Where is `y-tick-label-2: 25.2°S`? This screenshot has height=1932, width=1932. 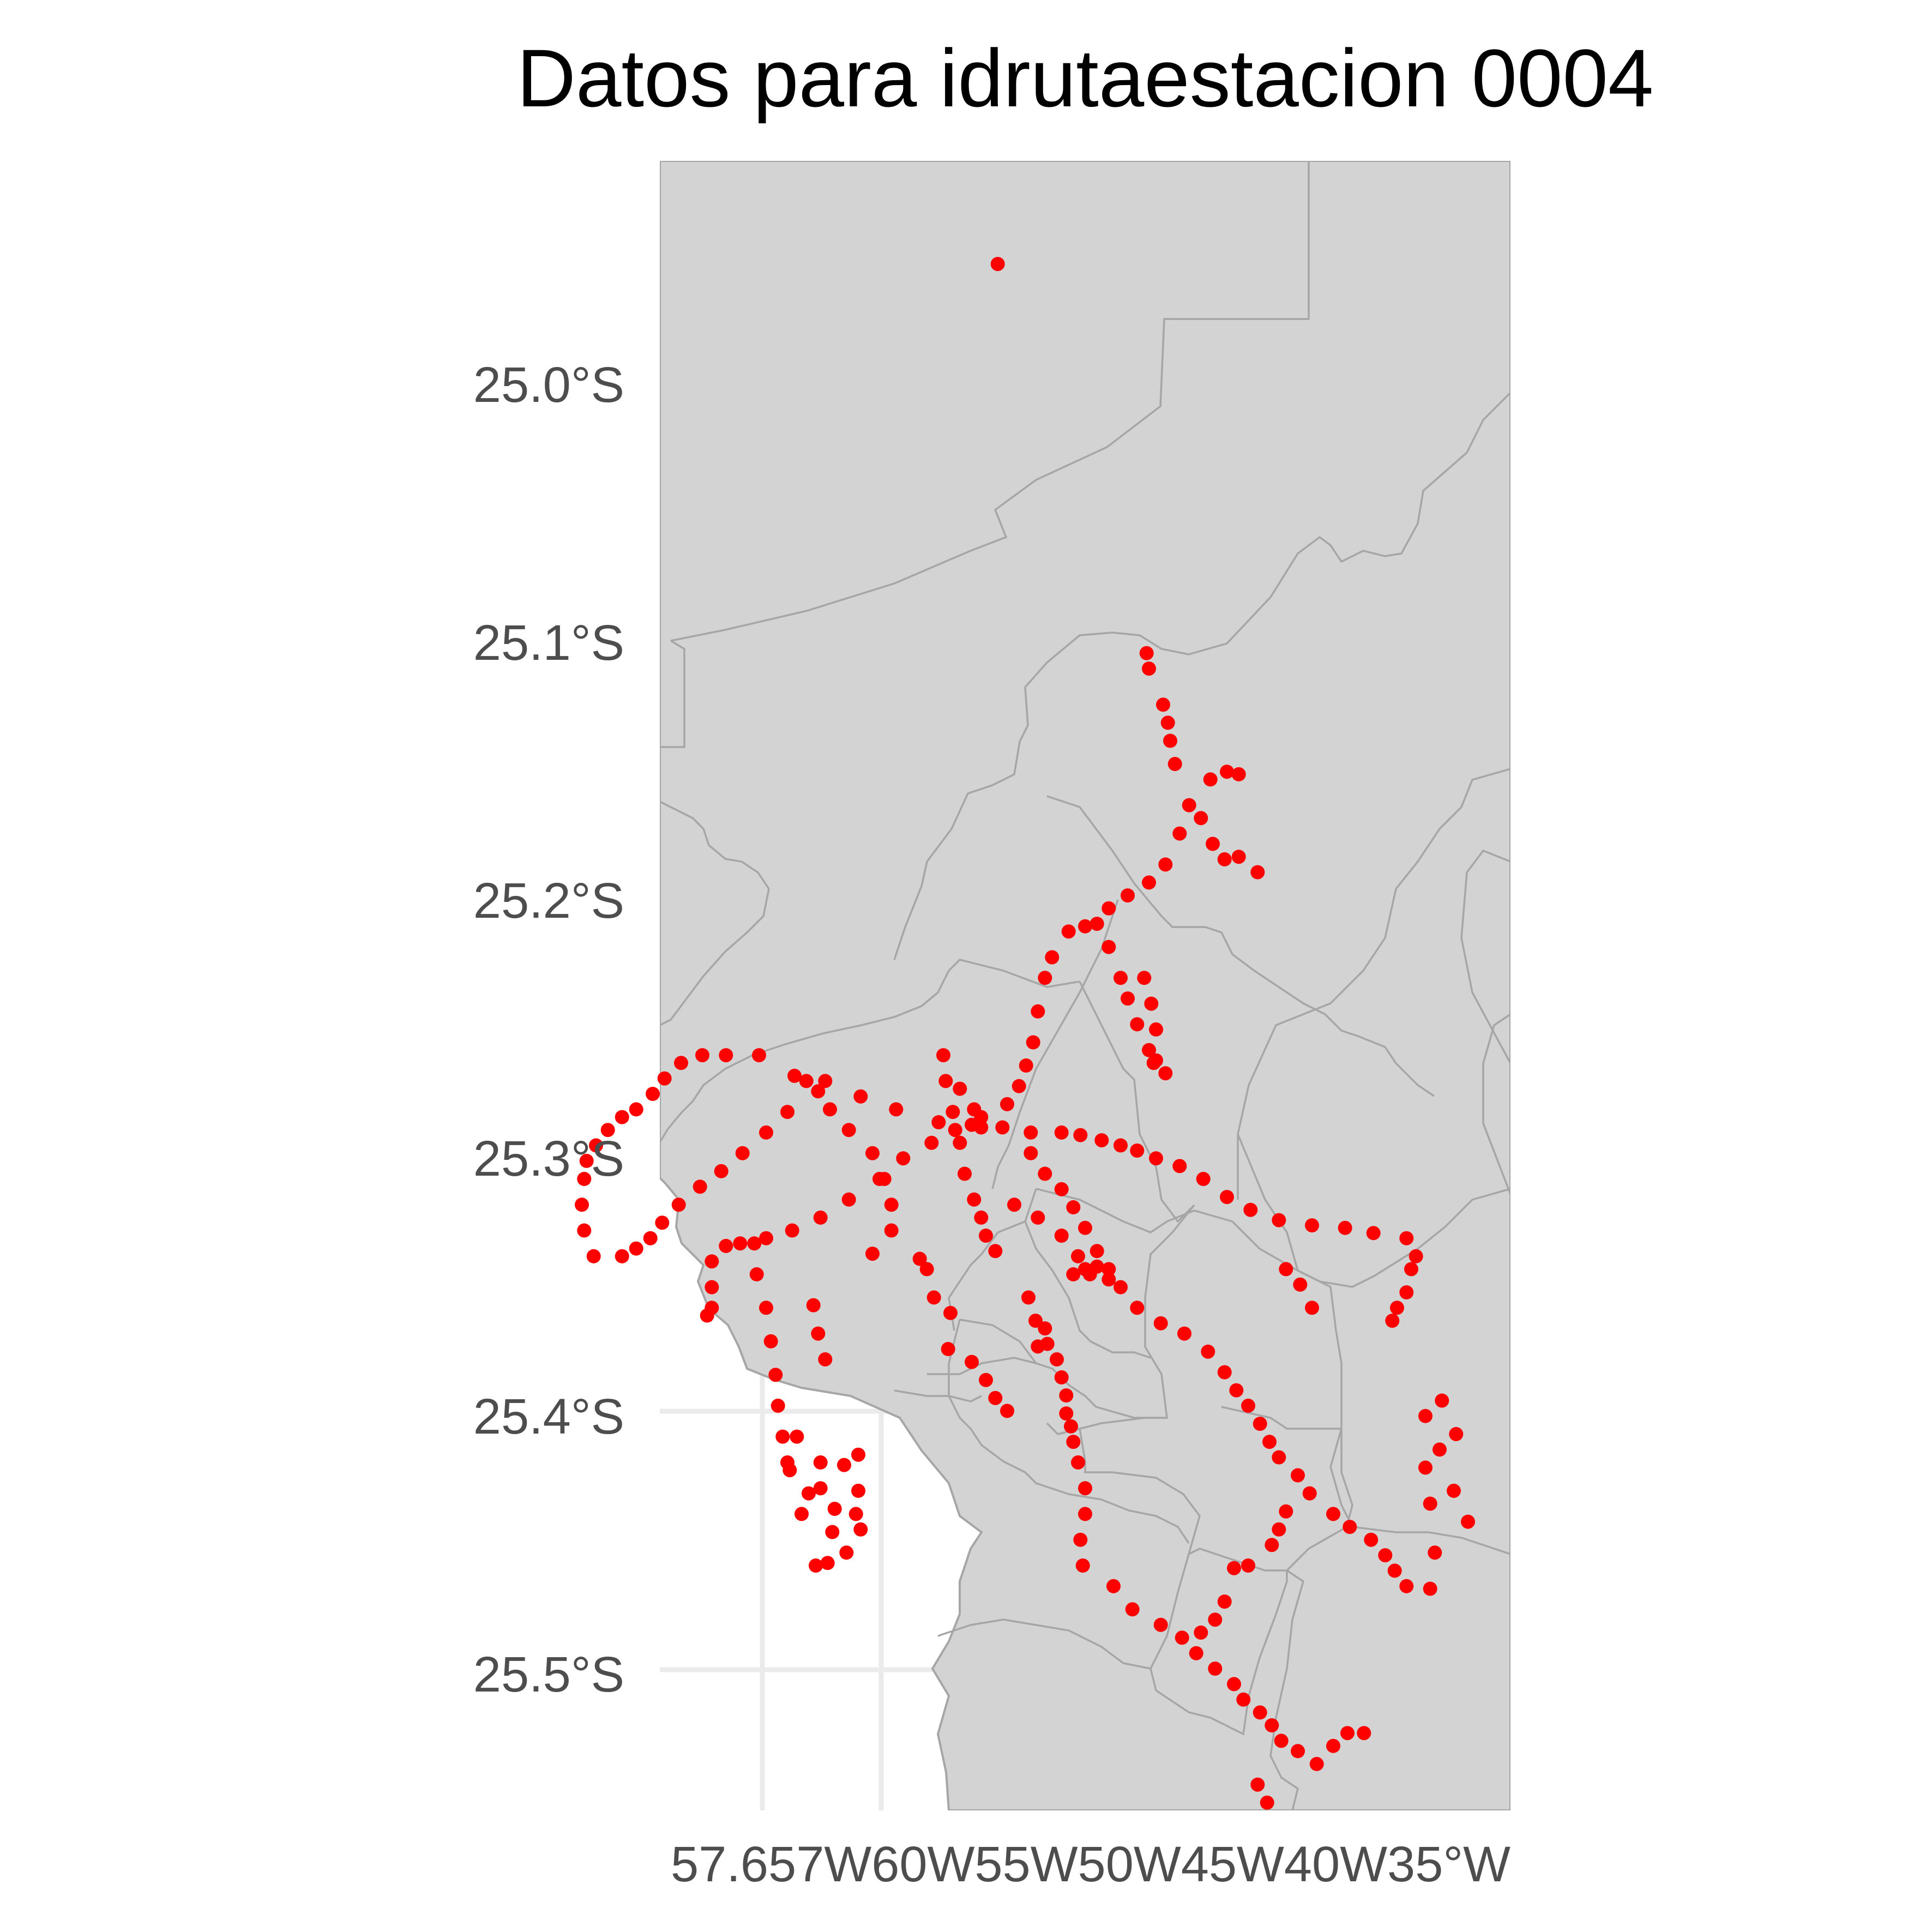 y-tick-label-2: 25.2°S is located at coordinates (548, 901).